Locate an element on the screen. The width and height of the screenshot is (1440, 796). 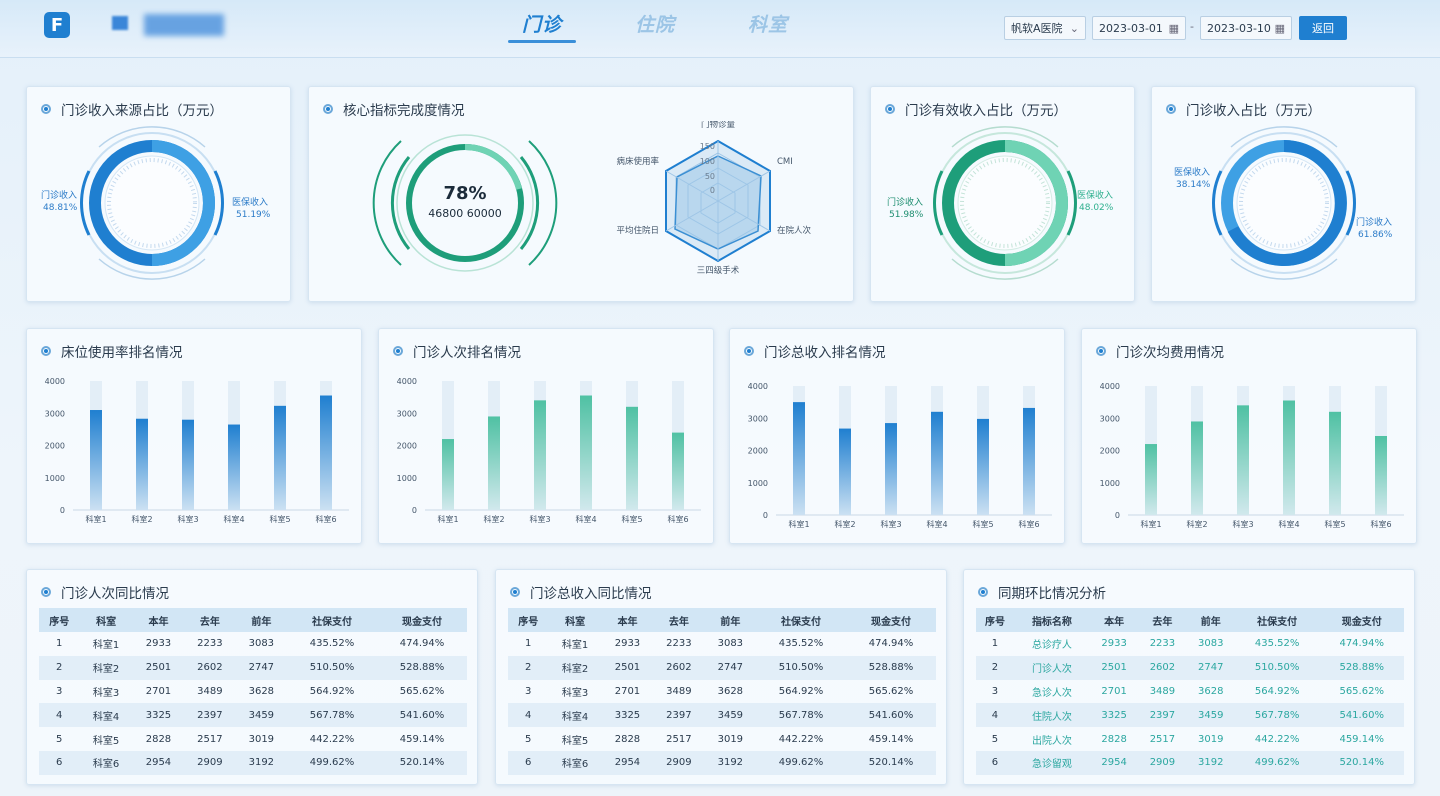
table-row: 6 急诊留观 2954 2909 3192 499.62% 520.14% is located at coordinates (1190, 762).